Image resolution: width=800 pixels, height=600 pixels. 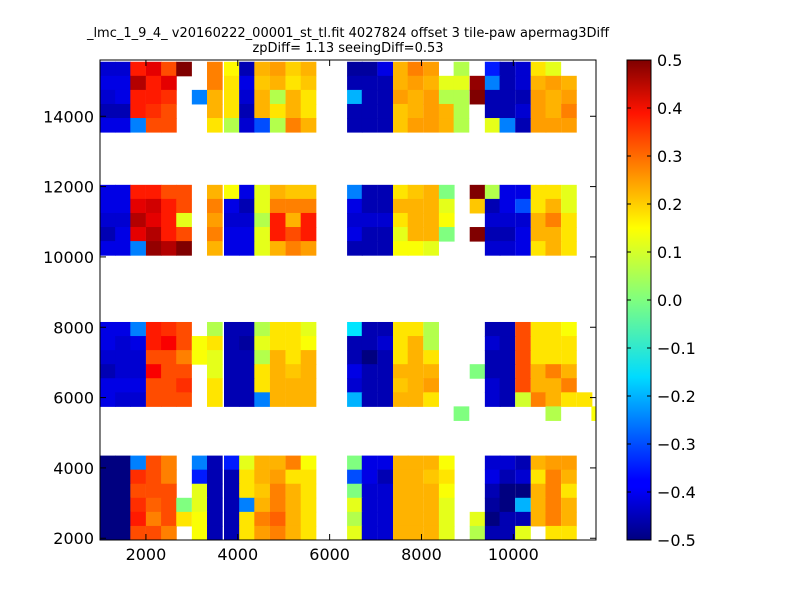 I want to click on chart-subtitle: zpDiff= 1.13 seeingDiff=0.53, so click(x=347, y=48).